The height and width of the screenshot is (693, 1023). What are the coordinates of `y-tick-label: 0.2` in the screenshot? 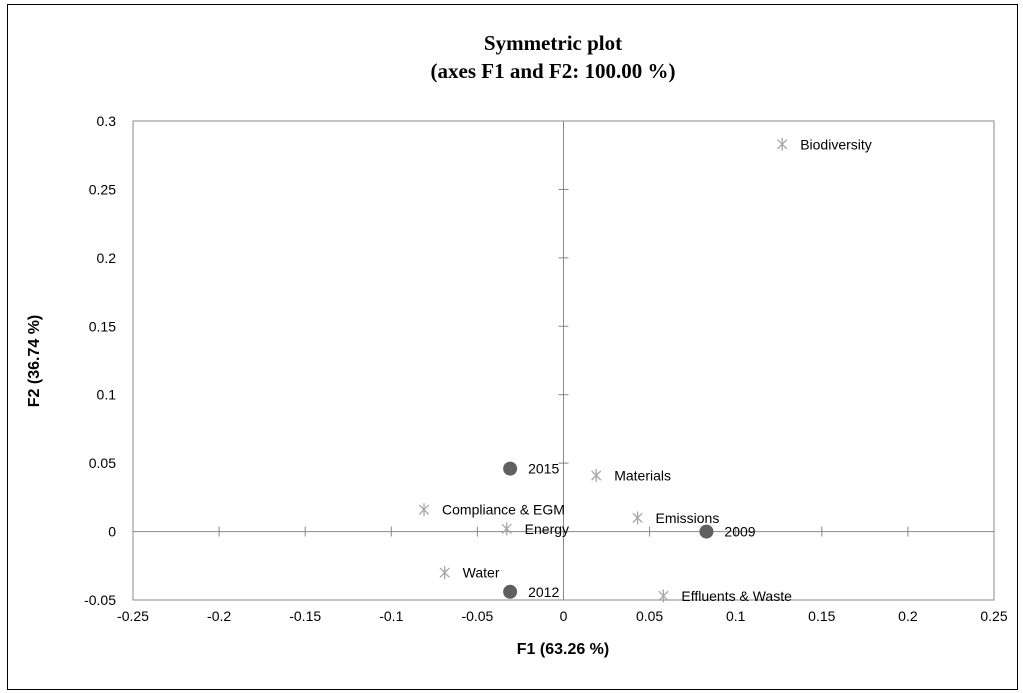 It's located at (107, 258).